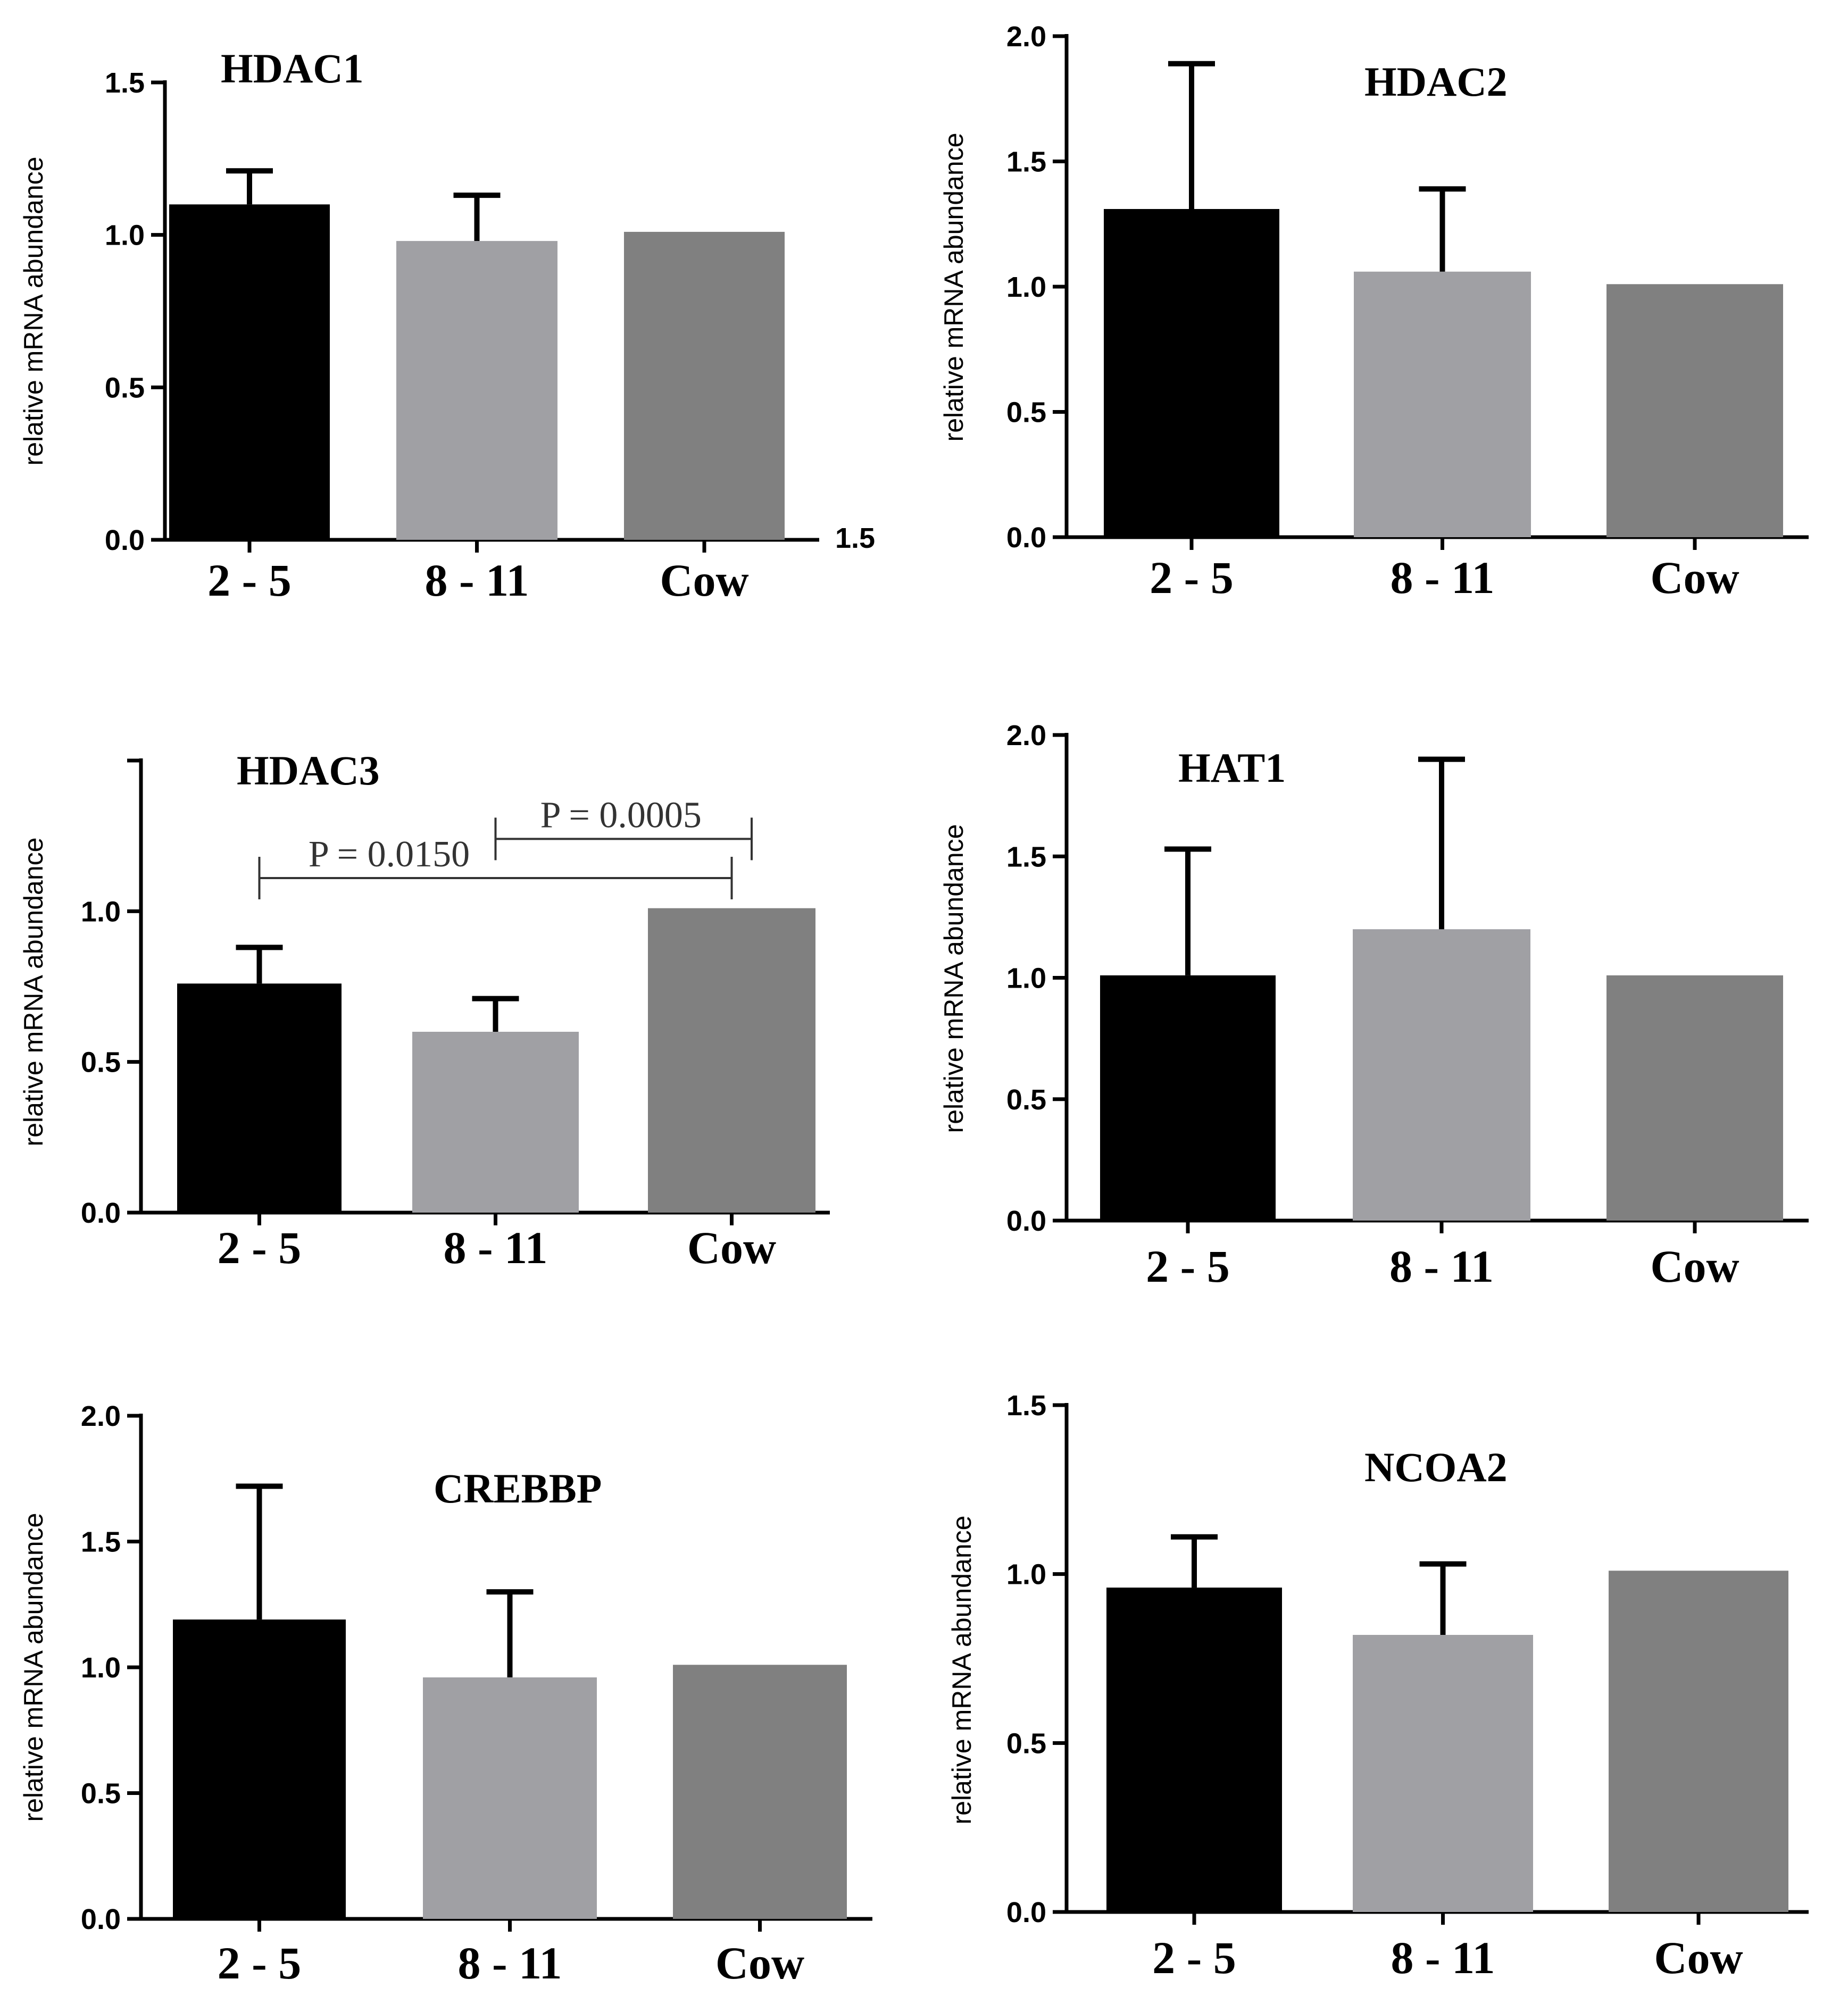 The image size is (1848, 1996). I want to click on panel-title: HAT1, so click(1232, 768).